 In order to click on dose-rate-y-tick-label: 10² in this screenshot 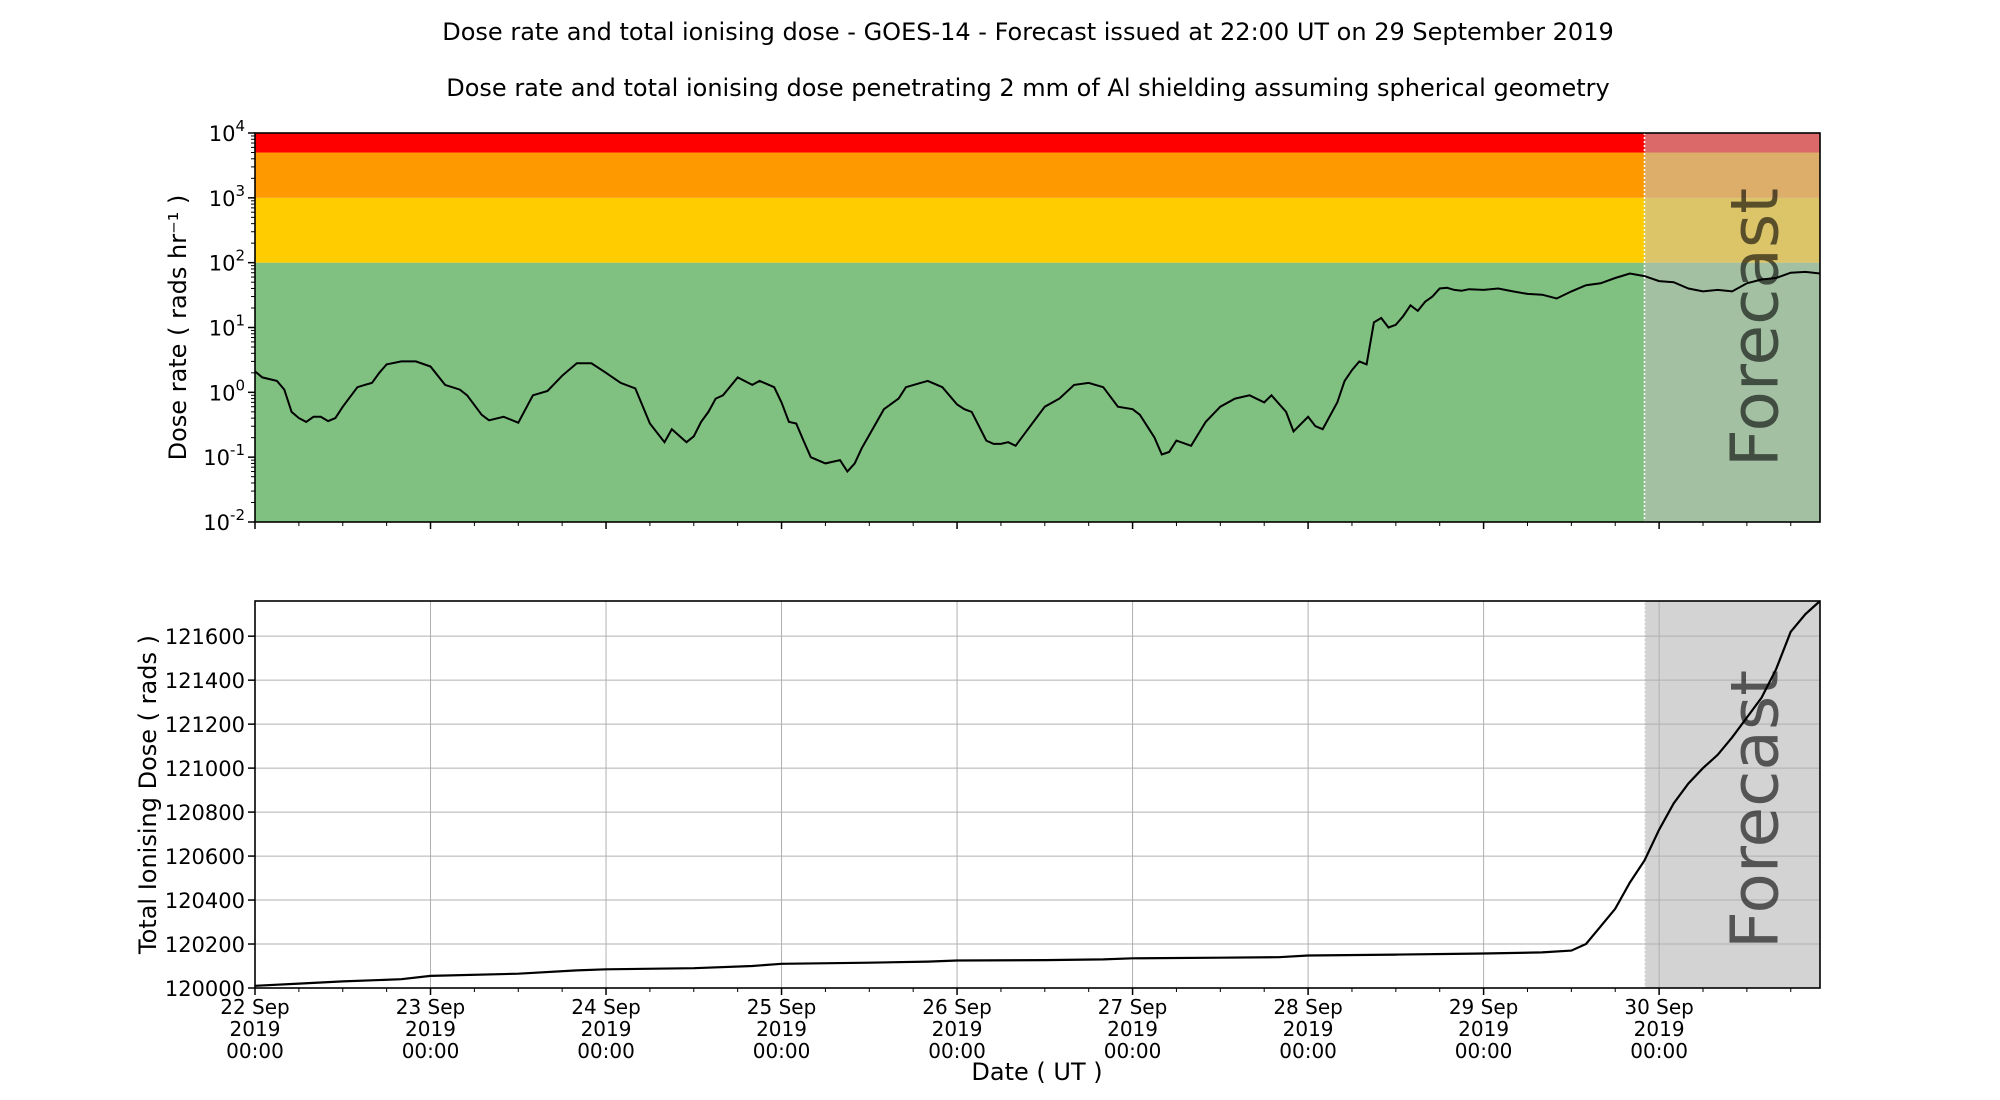, I will do `click(227, 261)`.